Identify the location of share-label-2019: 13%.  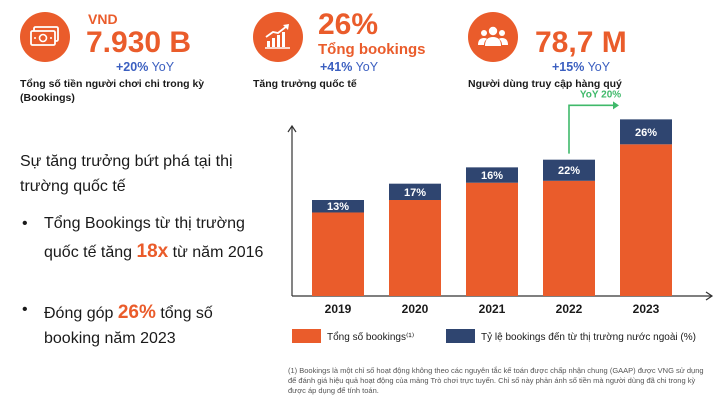
(338, 207).